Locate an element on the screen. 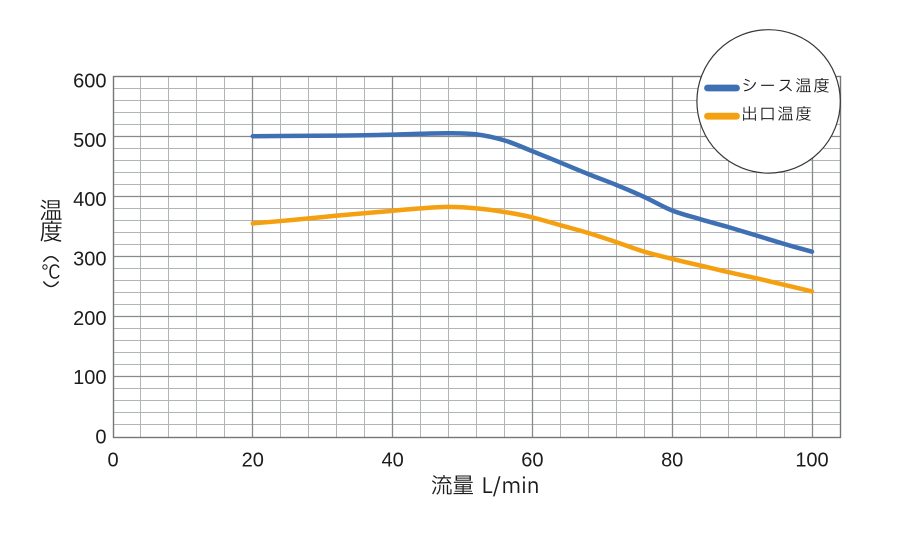 The width and height of the screenshot is (922, 550). svg-text: 500 is located at coordinates (89, 141).